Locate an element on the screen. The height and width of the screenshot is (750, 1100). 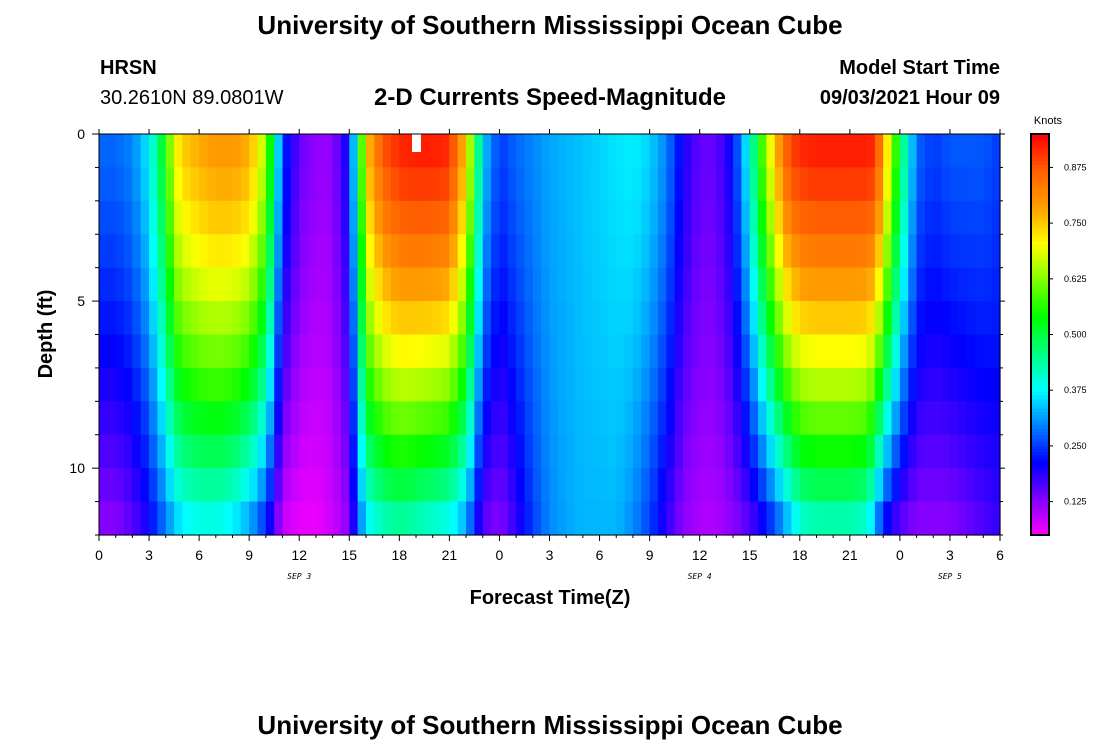
day-labels: SEP 3 SEP 4 SEP 5 is located at coordinates (624, 576).